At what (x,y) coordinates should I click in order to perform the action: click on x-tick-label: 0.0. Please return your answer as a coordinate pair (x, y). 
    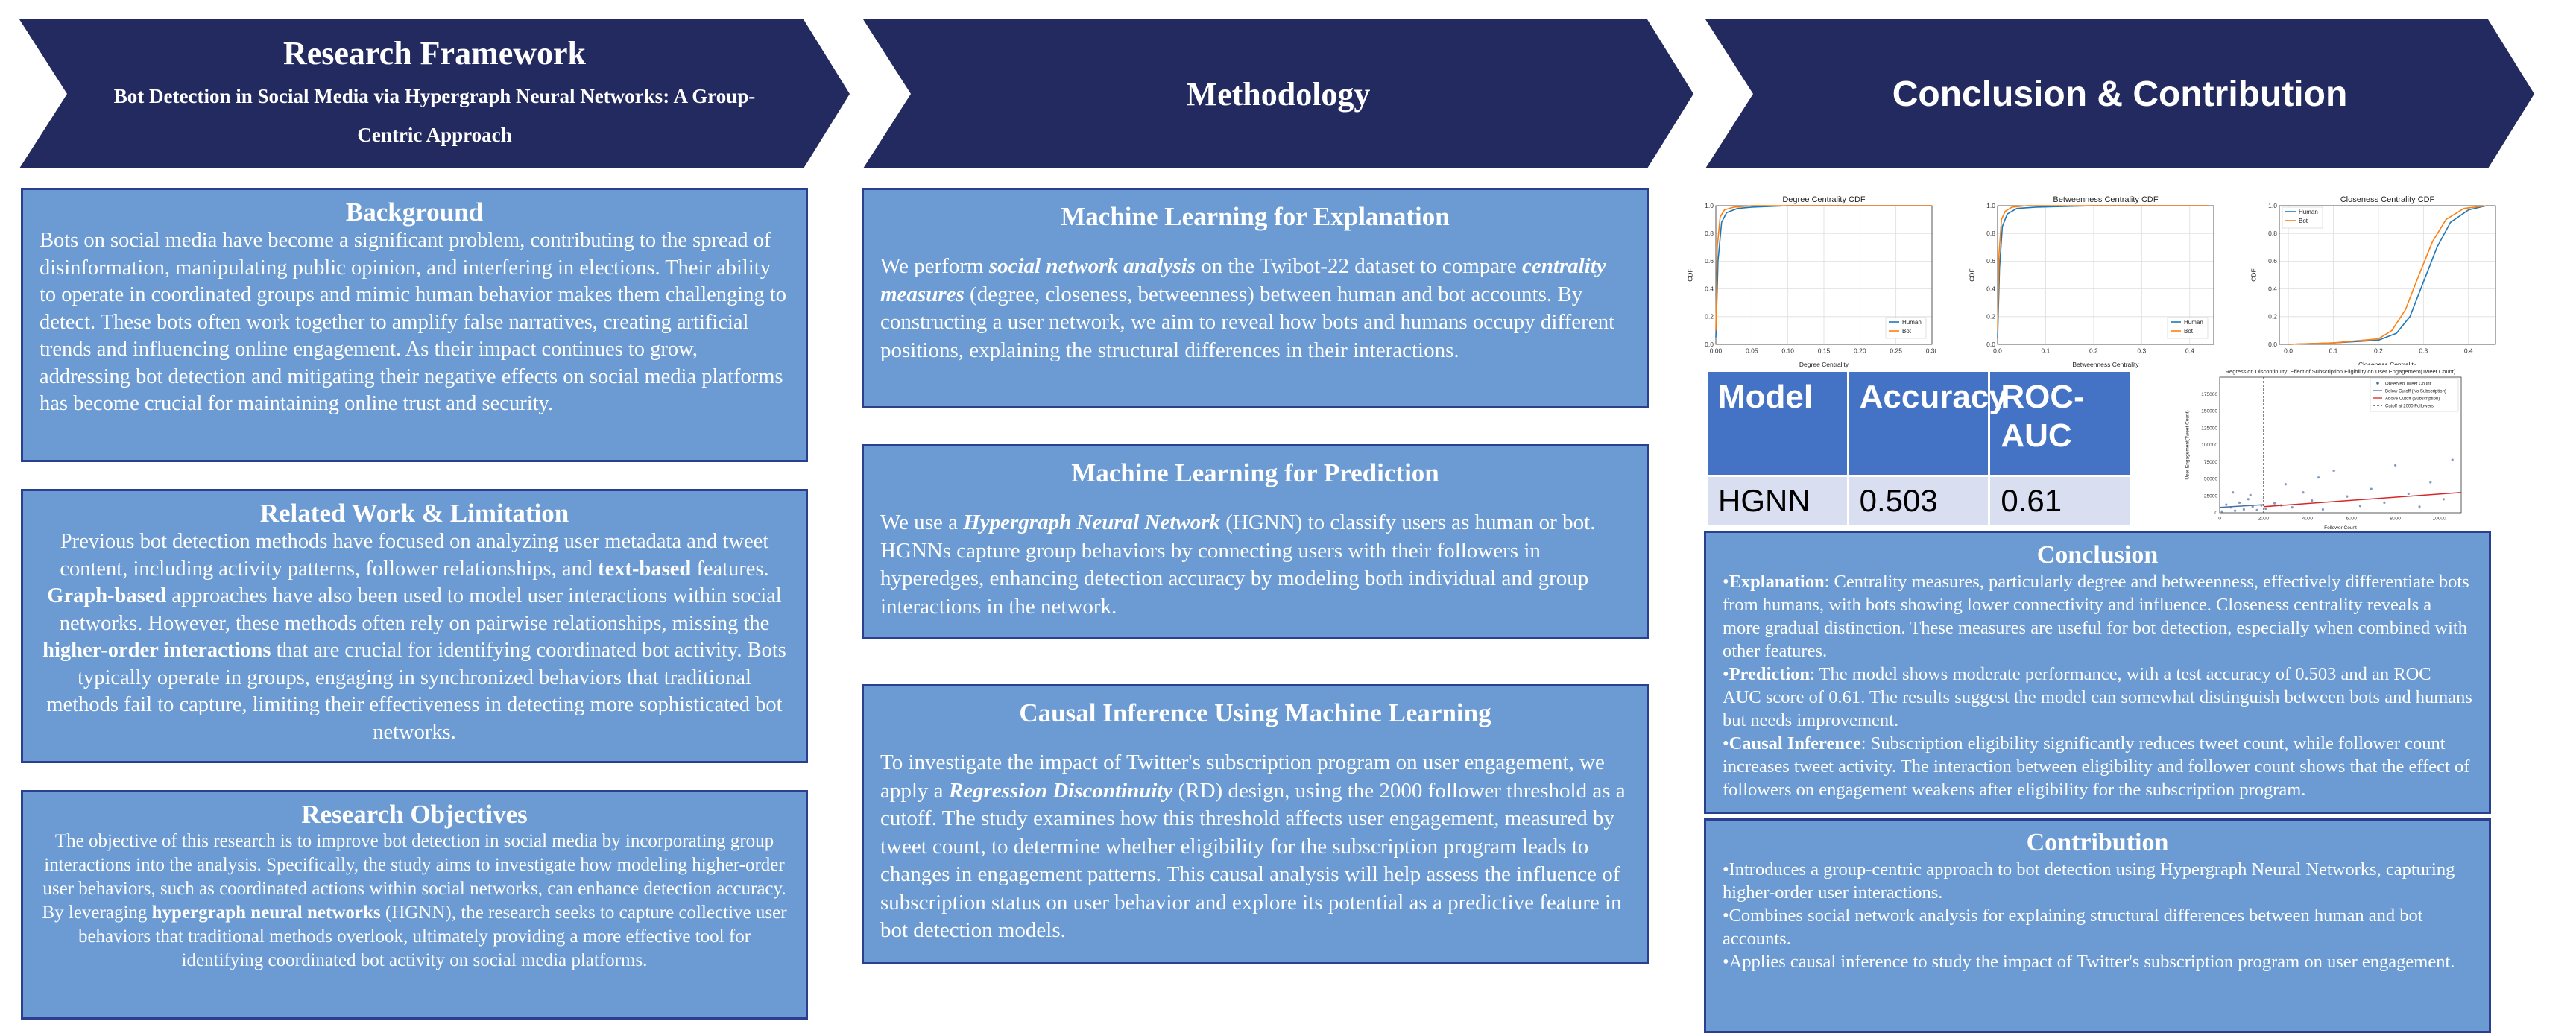
    Looking at the image, I should click on (1998, 351).